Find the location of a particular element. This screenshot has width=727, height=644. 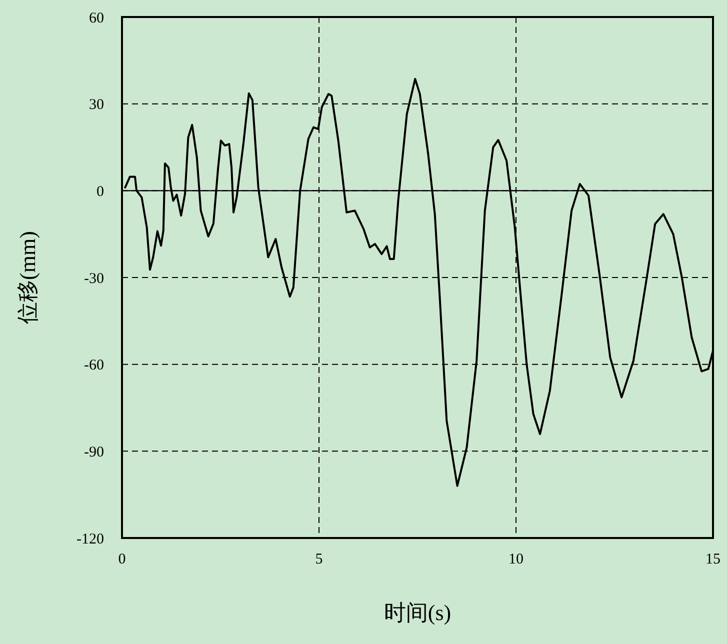

y-tick-label: -30 is located at coordinates (94, 278).